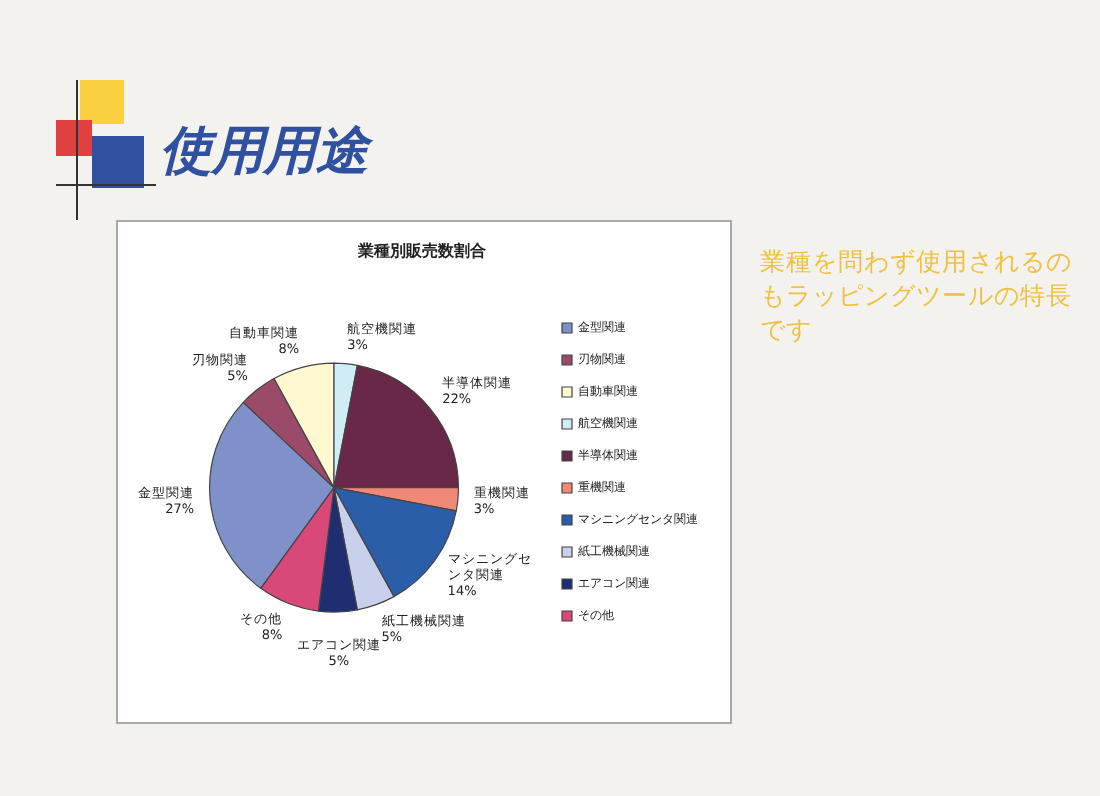 This screenshot has width=1100, height=796. Describe the element at coordinates (917, 295) in the screenshot. I see `text: 業種を問わず使用されるのもラッピングツールの特長です` at that location.